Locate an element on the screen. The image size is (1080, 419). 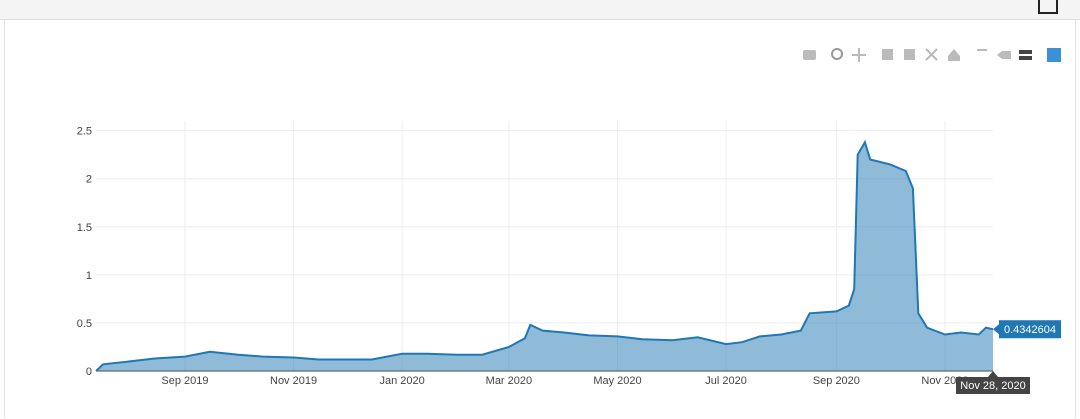
modebar is located at coordinates (932, 55).